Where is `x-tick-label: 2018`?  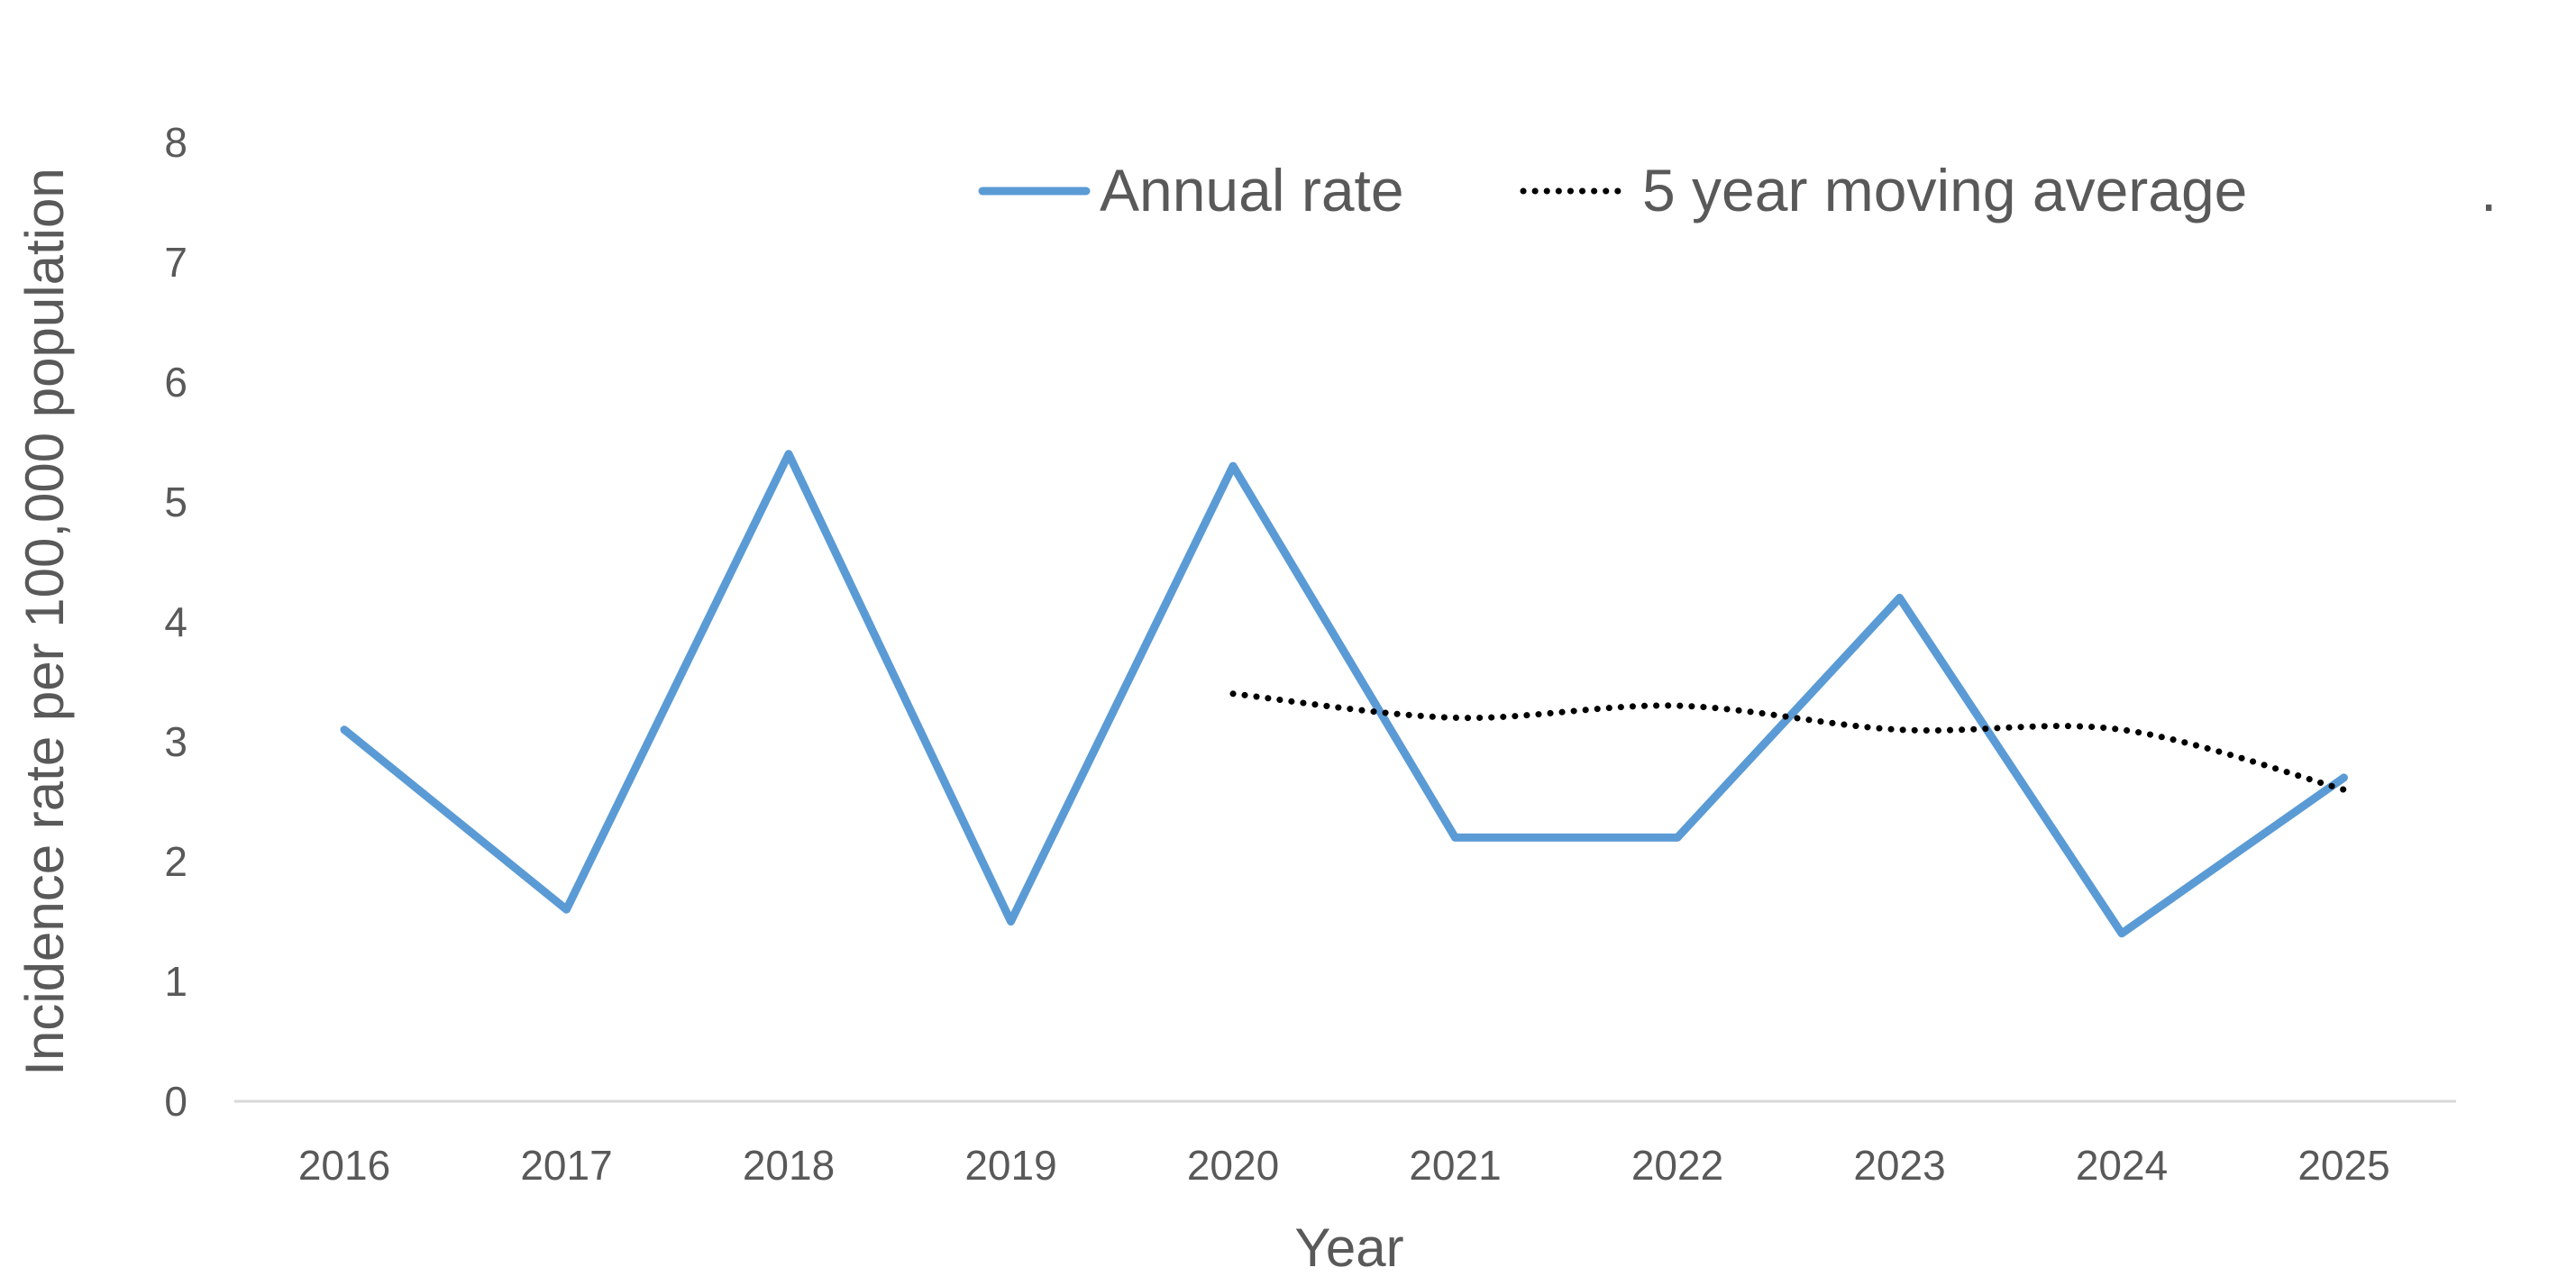 x-tick-label: 2018 is located at coordinates (789, 1165).